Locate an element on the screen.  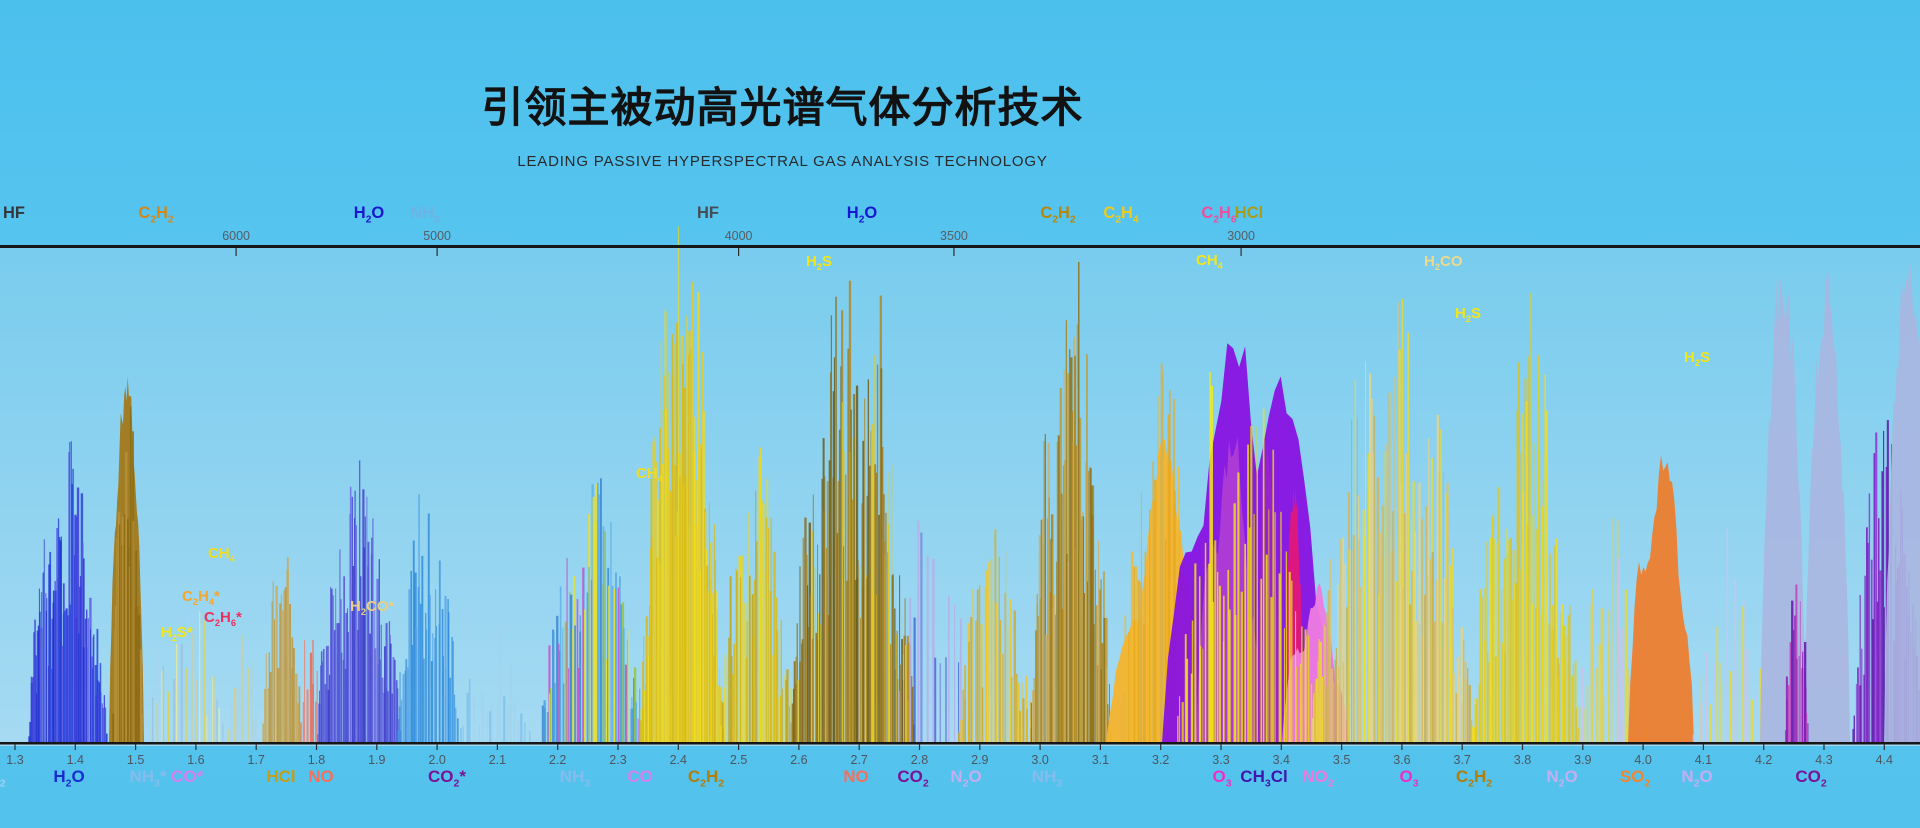
gas-label: SO2 is located at coordinates (1635, 778).